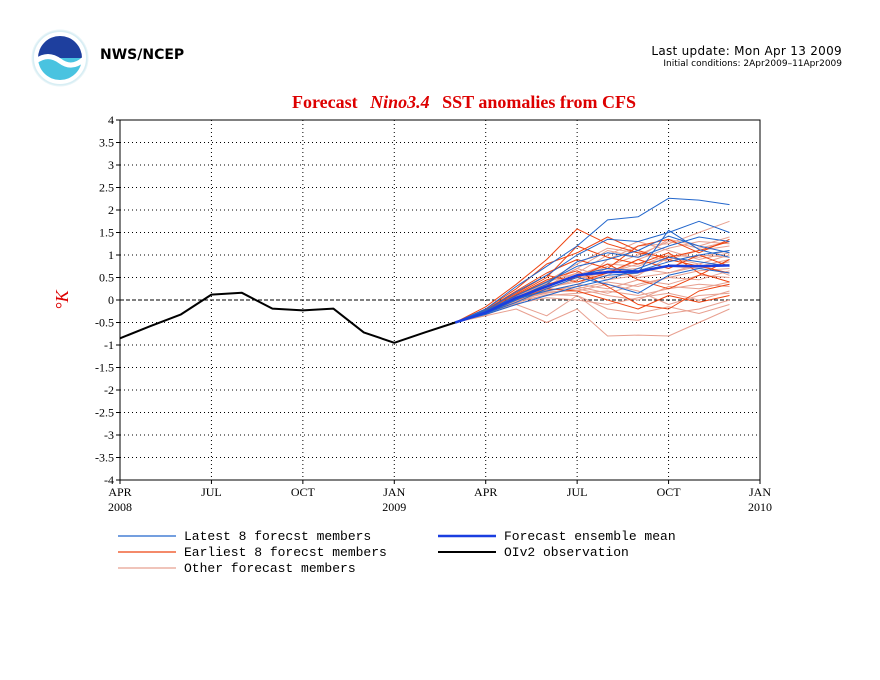 This screenshot has height=680, width=880. What do you see at coordinates (106, 233) in the screenshot?
I see `y-tick-label: 1.5` at bounding box center [106, 233].